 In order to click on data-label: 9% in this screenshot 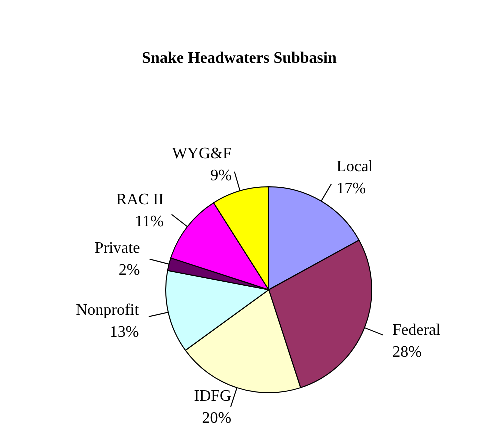, I will do `click(221, 175)`.